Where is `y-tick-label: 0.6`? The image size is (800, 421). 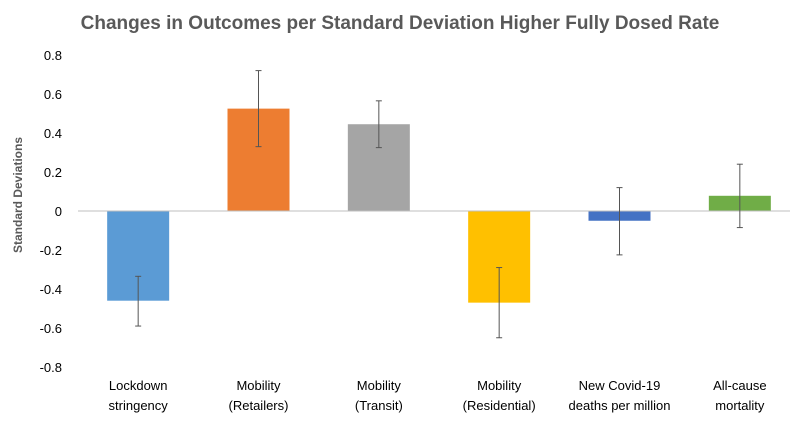
y-tick-label: 0.6 is located at coordinates (53, 94).